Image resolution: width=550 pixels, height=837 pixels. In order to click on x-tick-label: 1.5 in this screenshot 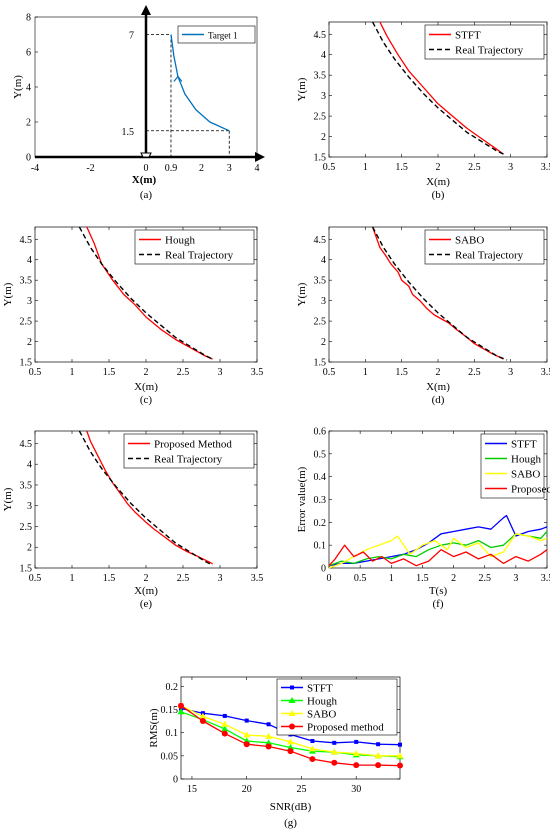, I will do `click(401, 167)`.